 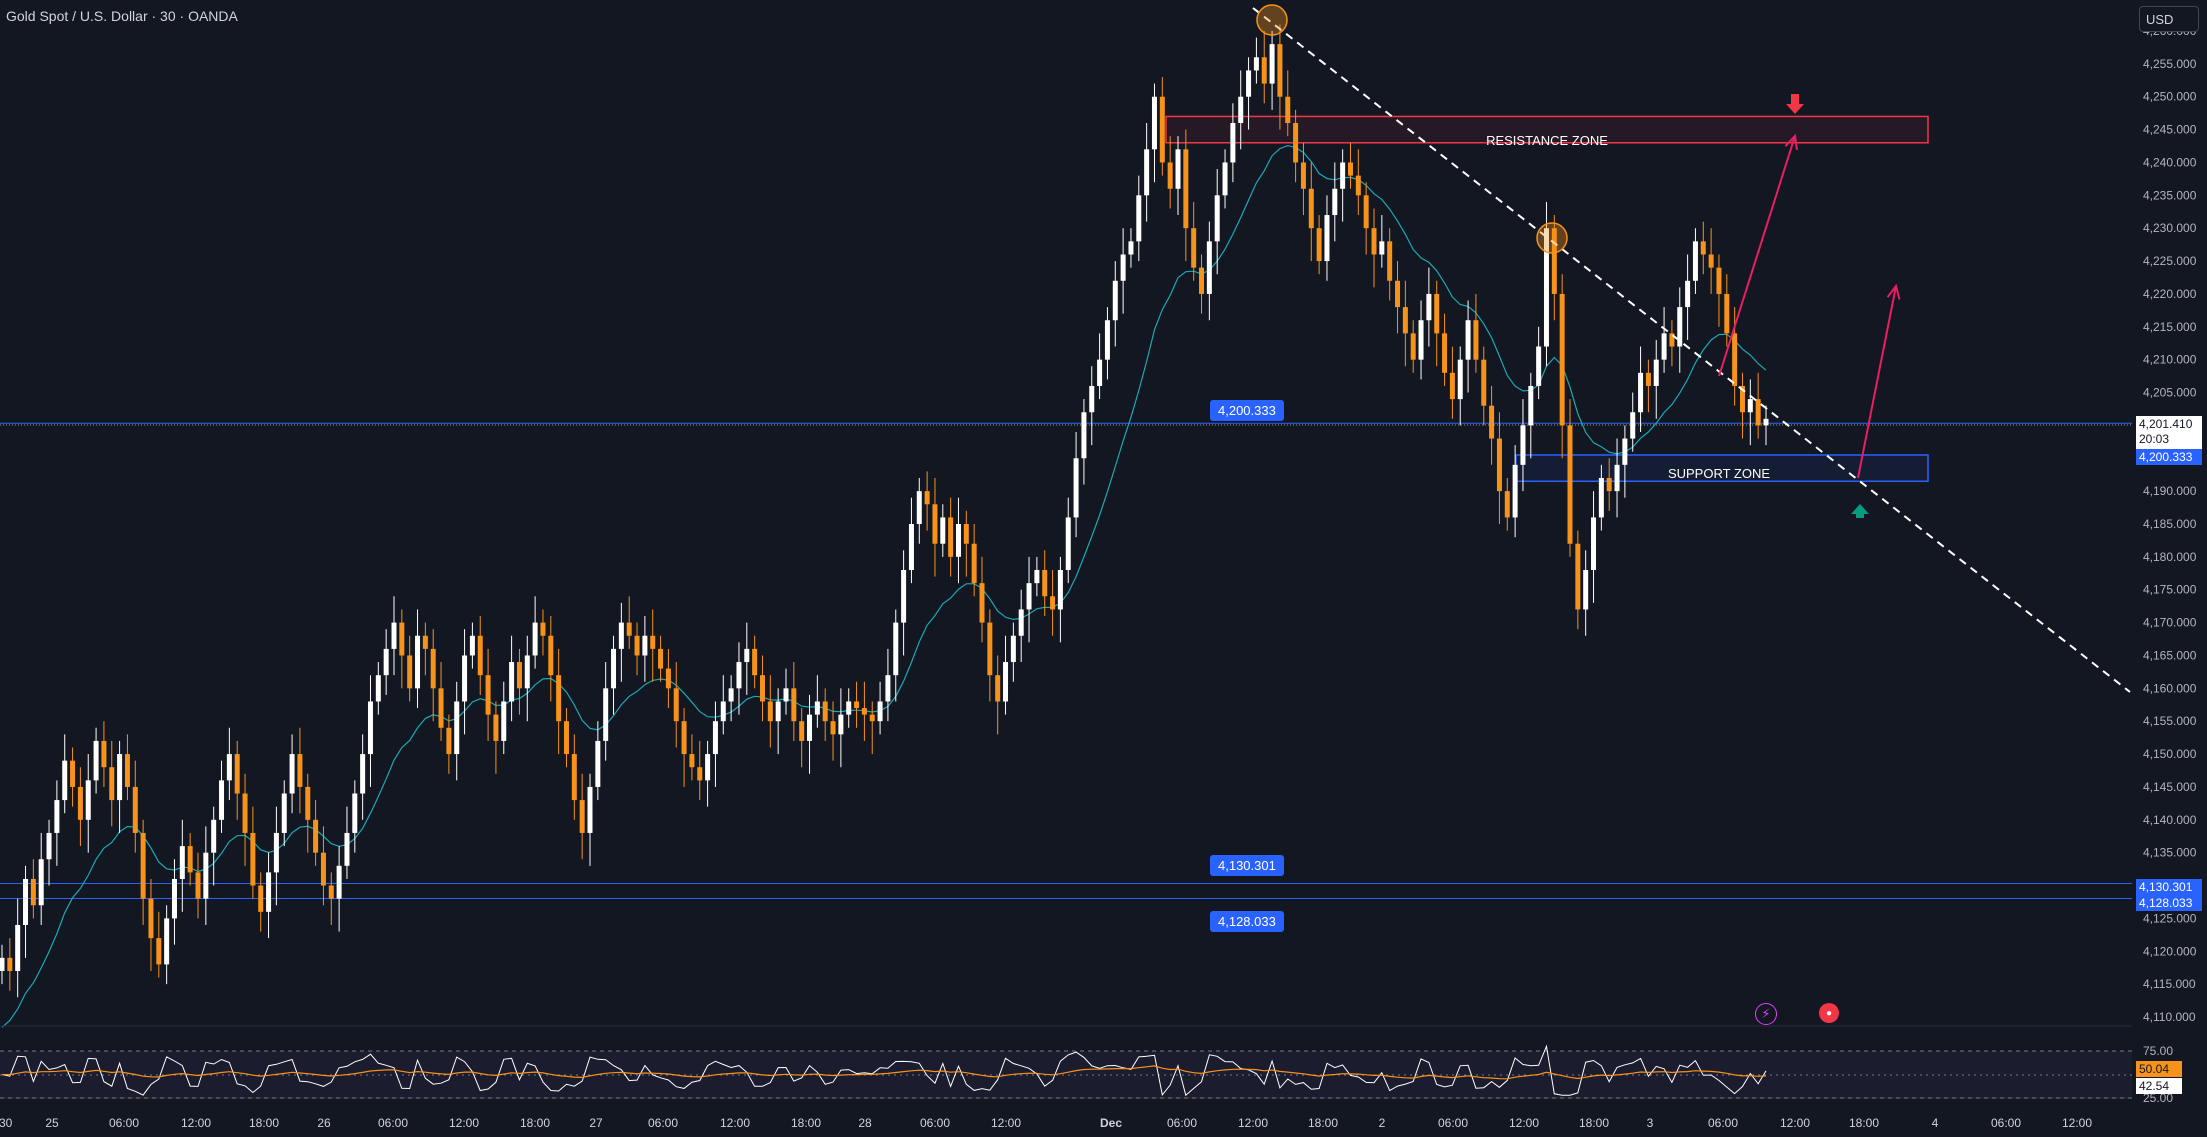 What do you see at coordinates (1247, 865) in the screenshot?
I see `price-tag-lower-1: 4,130.301` at bounding box center [1247, 865].